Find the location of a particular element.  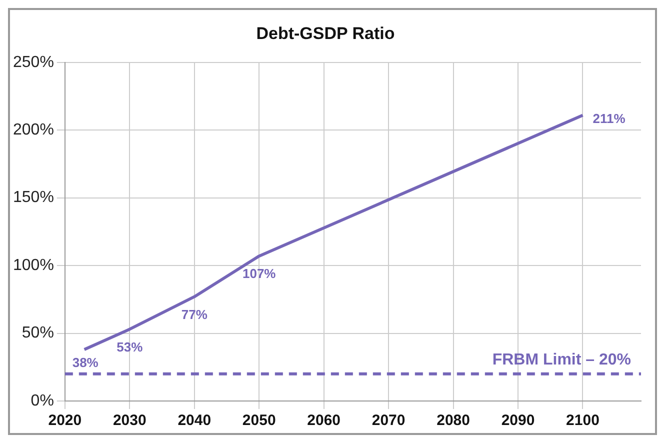

chart-title: Debt-GSDP Ratio is located at coordinates (325, 33).